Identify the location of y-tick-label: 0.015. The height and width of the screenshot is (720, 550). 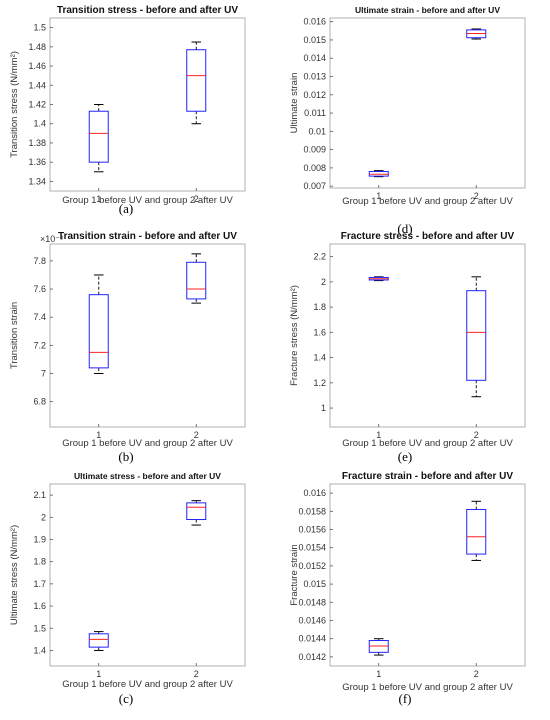
(314, 584).